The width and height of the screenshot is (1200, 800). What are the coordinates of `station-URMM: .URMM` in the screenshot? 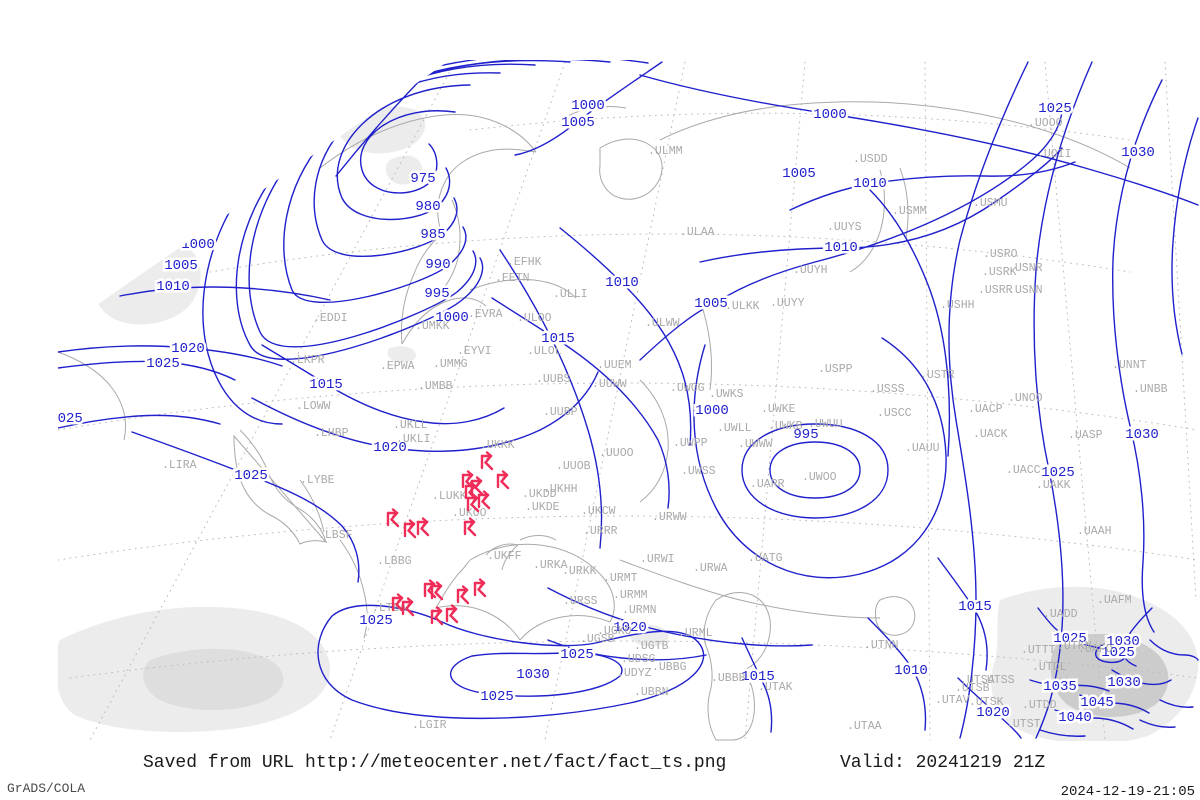 It's located at (630, 595).